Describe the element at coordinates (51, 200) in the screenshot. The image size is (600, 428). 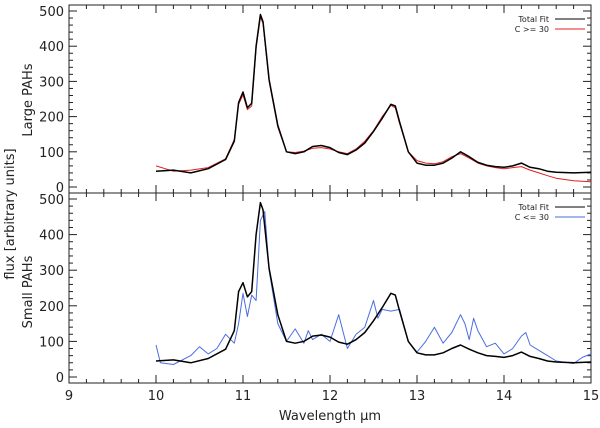
I see `bottom-y-tick-label: 500` at that location.